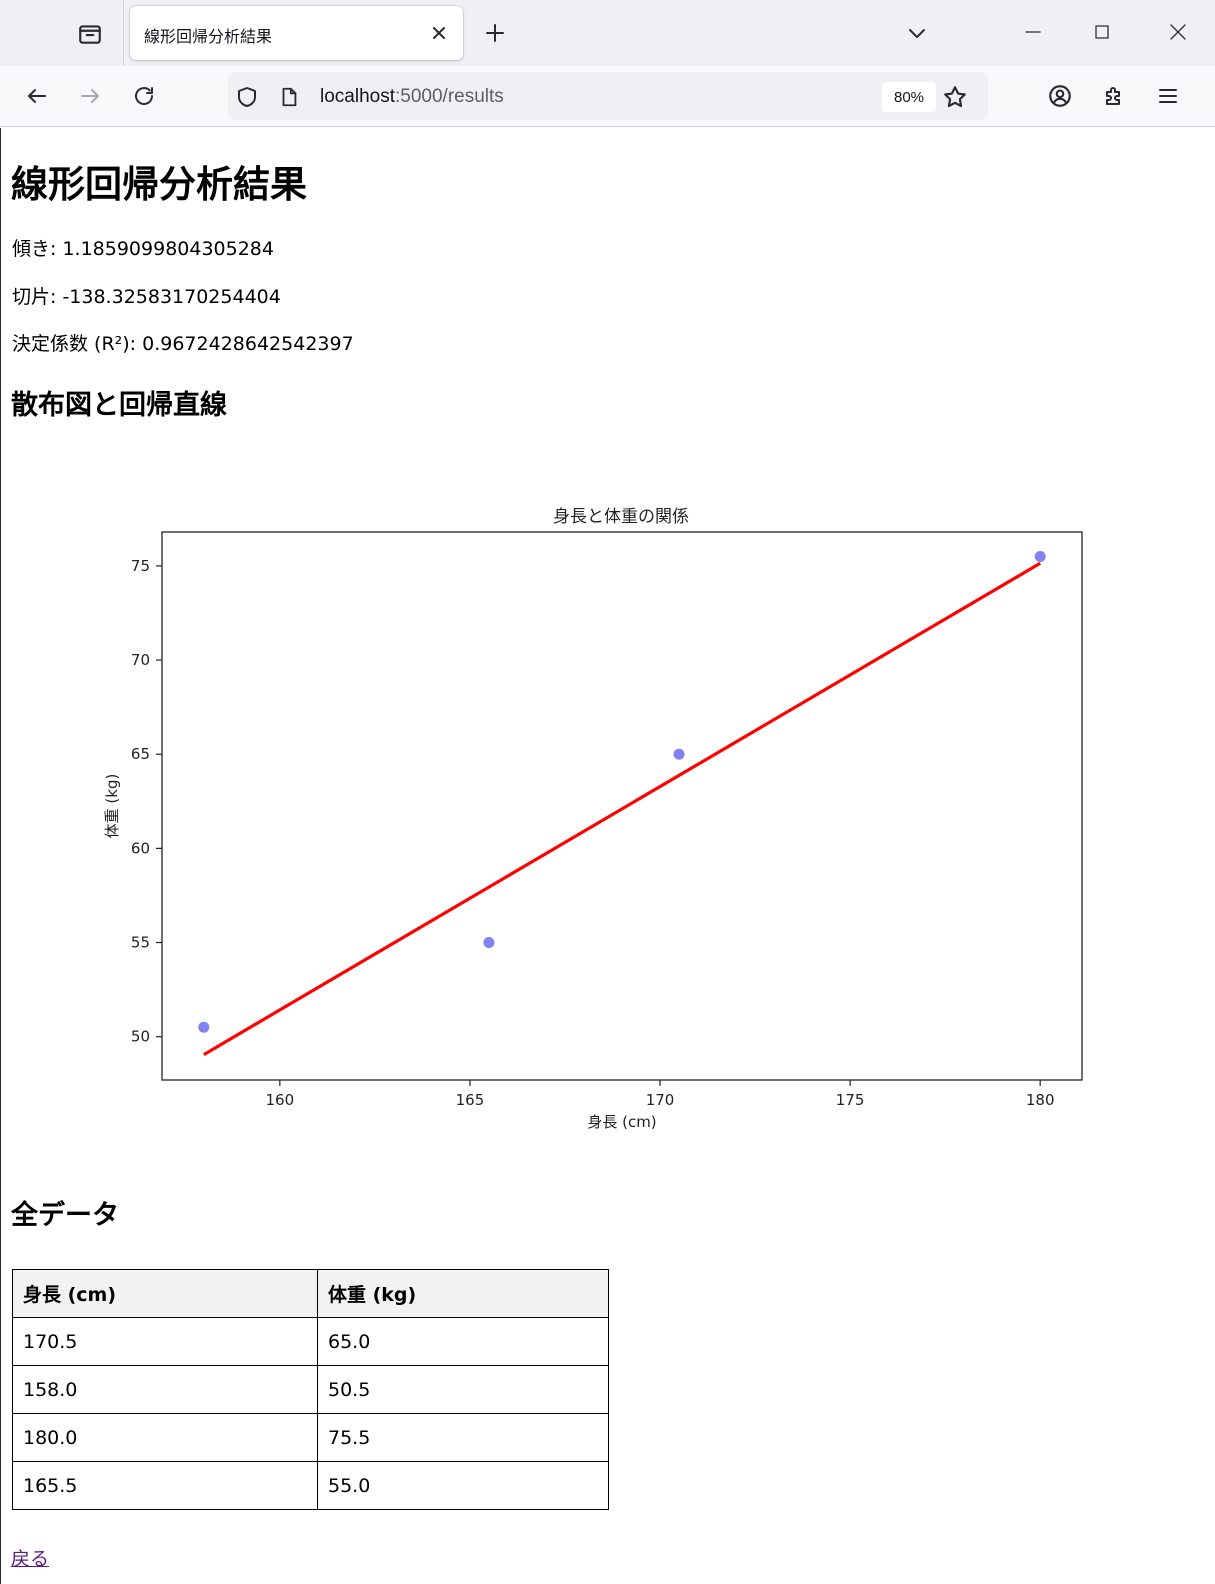 Image resolution: width=1215 pixels, height=1584 pixels. Describe the element at coordinates (621, 1122) in the screenshot. I see `x-axis-label: 身長 (cm)` at that location.